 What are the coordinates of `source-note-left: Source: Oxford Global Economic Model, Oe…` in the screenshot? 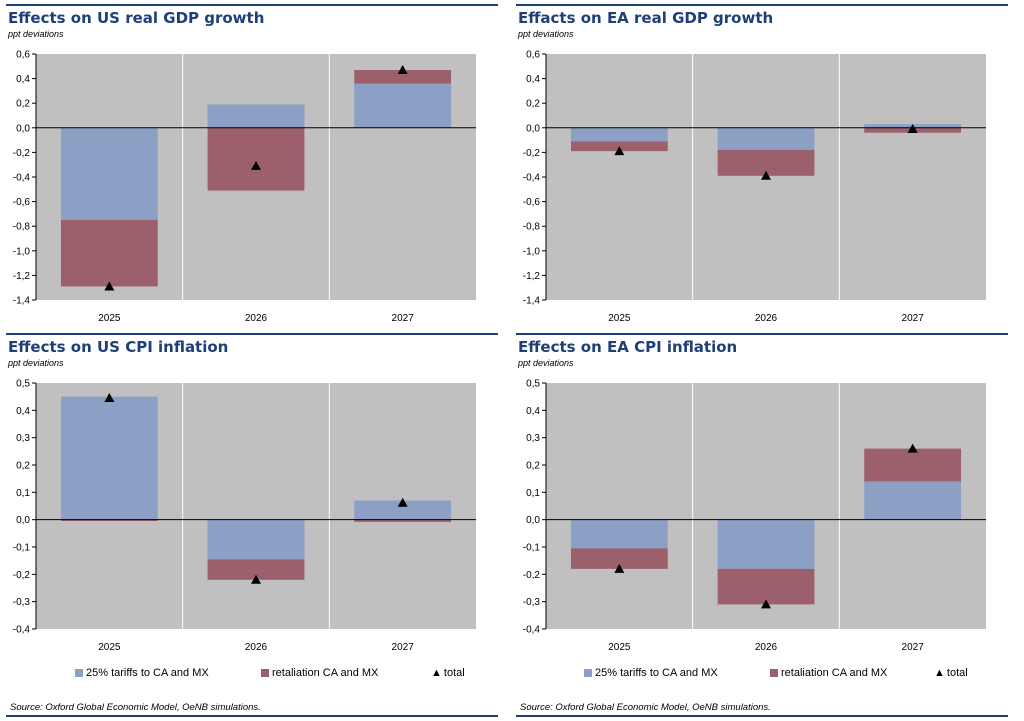 It's located at (135, 707).